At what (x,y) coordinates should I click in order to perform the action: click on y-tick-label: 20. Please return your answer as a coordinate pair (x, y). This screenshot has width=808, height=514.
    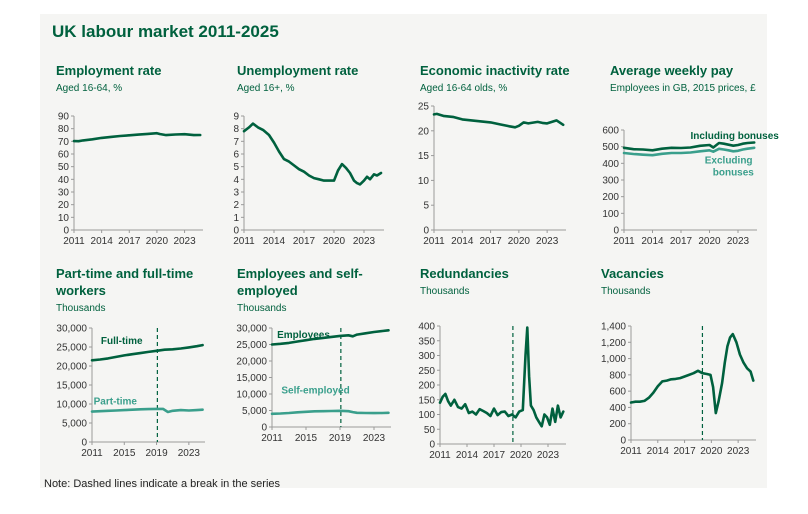
    Looking at the image, I should click on (64, 205).